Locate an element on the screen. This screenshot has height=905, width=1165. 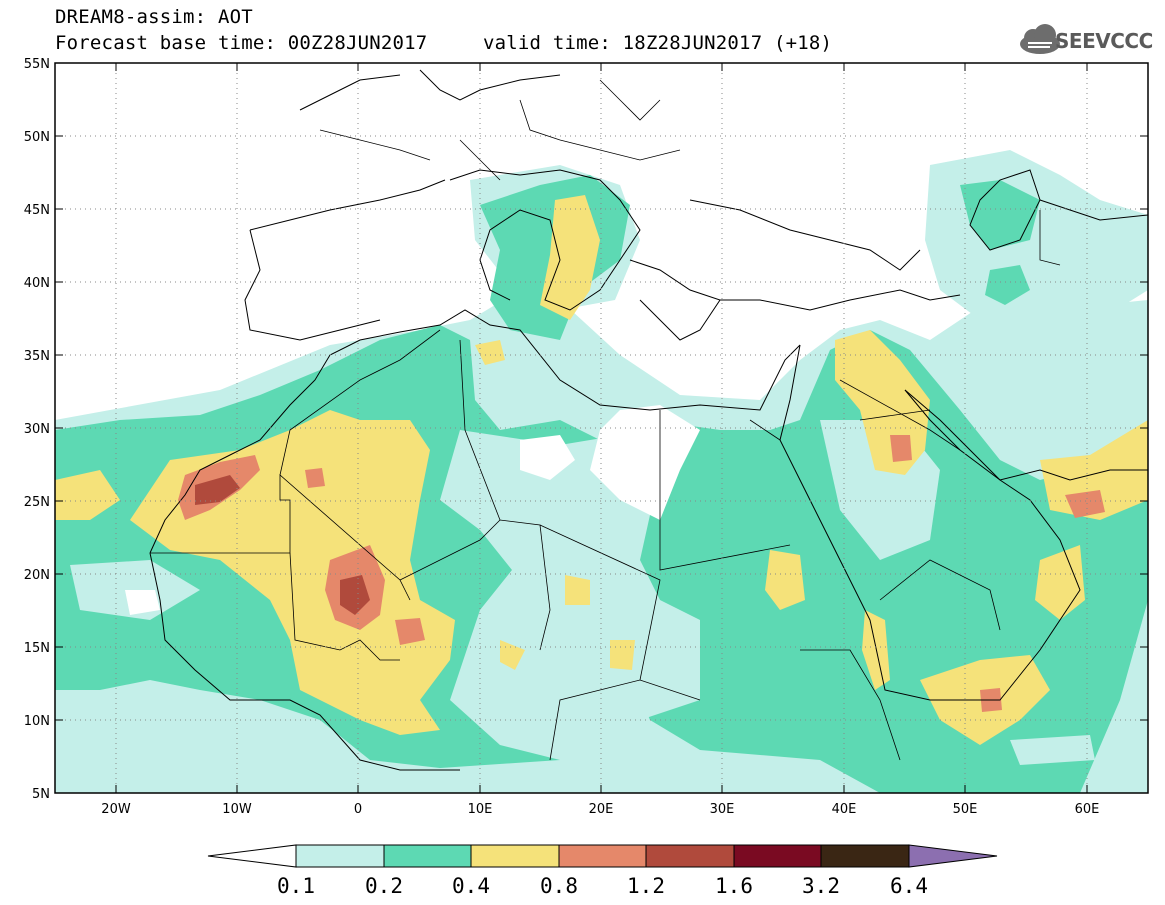
lat-label: 50N is located at coordinates (37, 137).